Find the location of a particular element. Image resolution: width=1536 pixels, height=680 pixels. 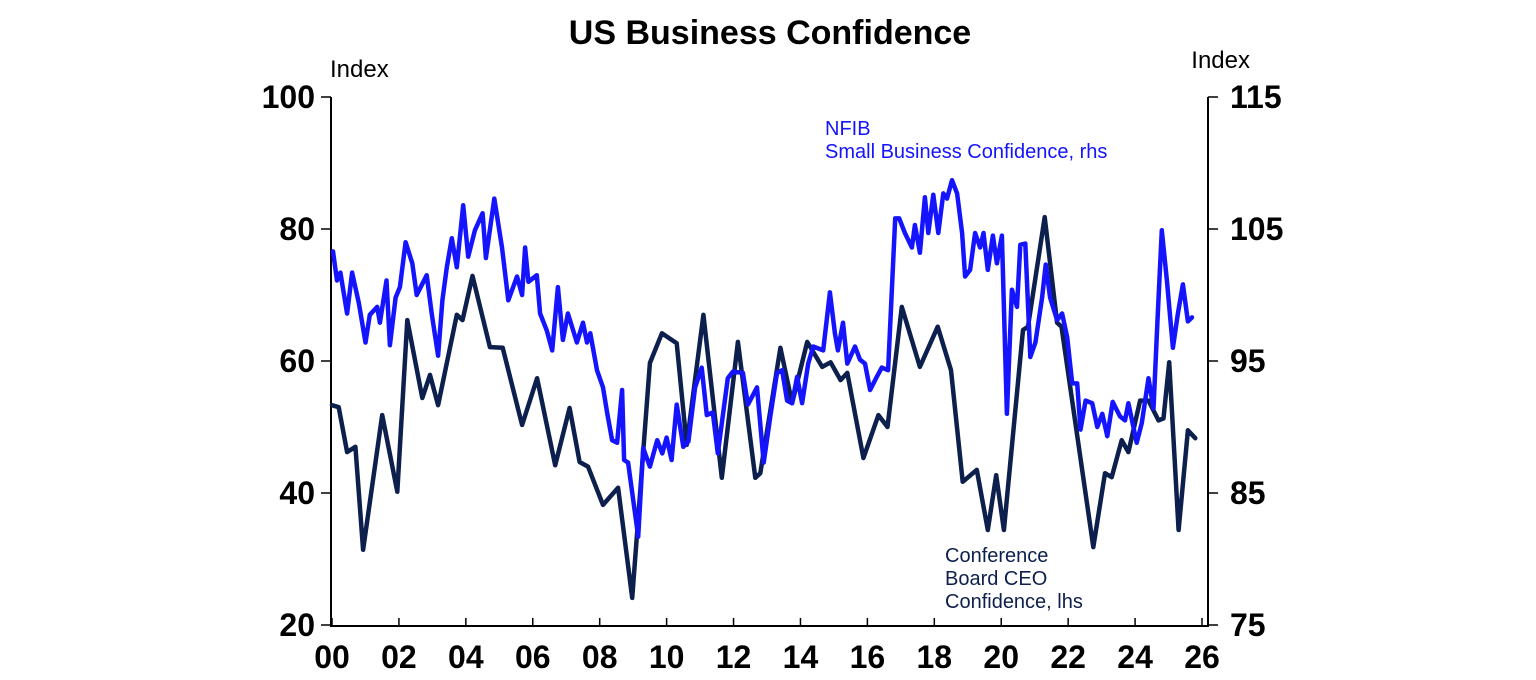

x-tick-label: 10 is located at coordinates (667, 657).